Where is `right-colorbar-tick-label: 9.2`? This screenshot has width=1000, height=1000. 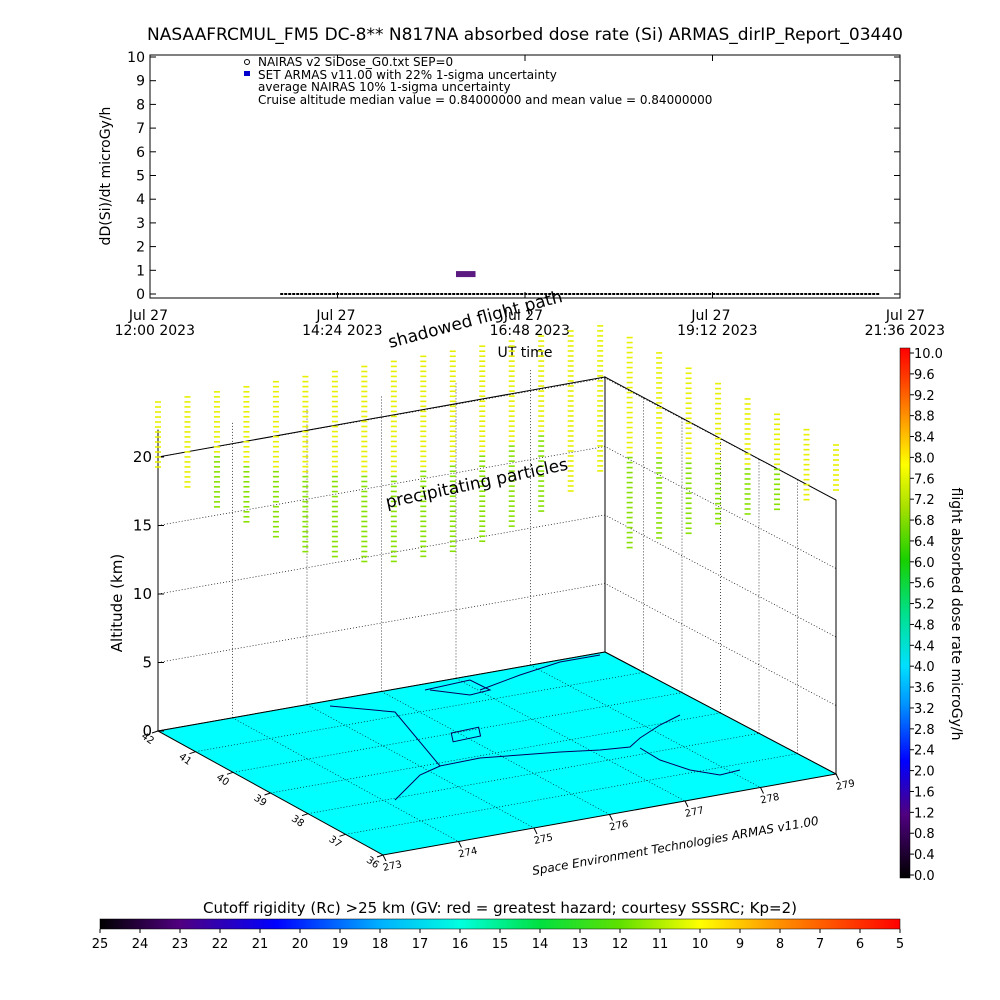 right-colorbar-tick-label: 9.2 is located at coordinates (924, 396).